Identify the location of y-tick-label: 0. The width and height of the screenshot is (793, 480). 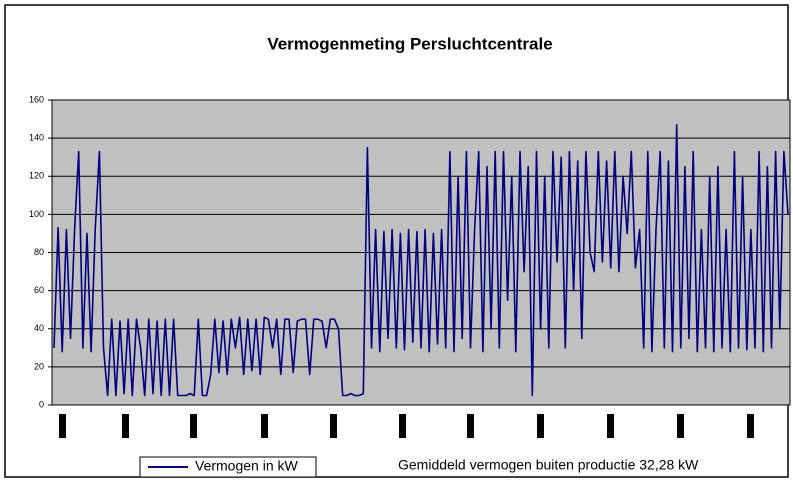
(41, 404).